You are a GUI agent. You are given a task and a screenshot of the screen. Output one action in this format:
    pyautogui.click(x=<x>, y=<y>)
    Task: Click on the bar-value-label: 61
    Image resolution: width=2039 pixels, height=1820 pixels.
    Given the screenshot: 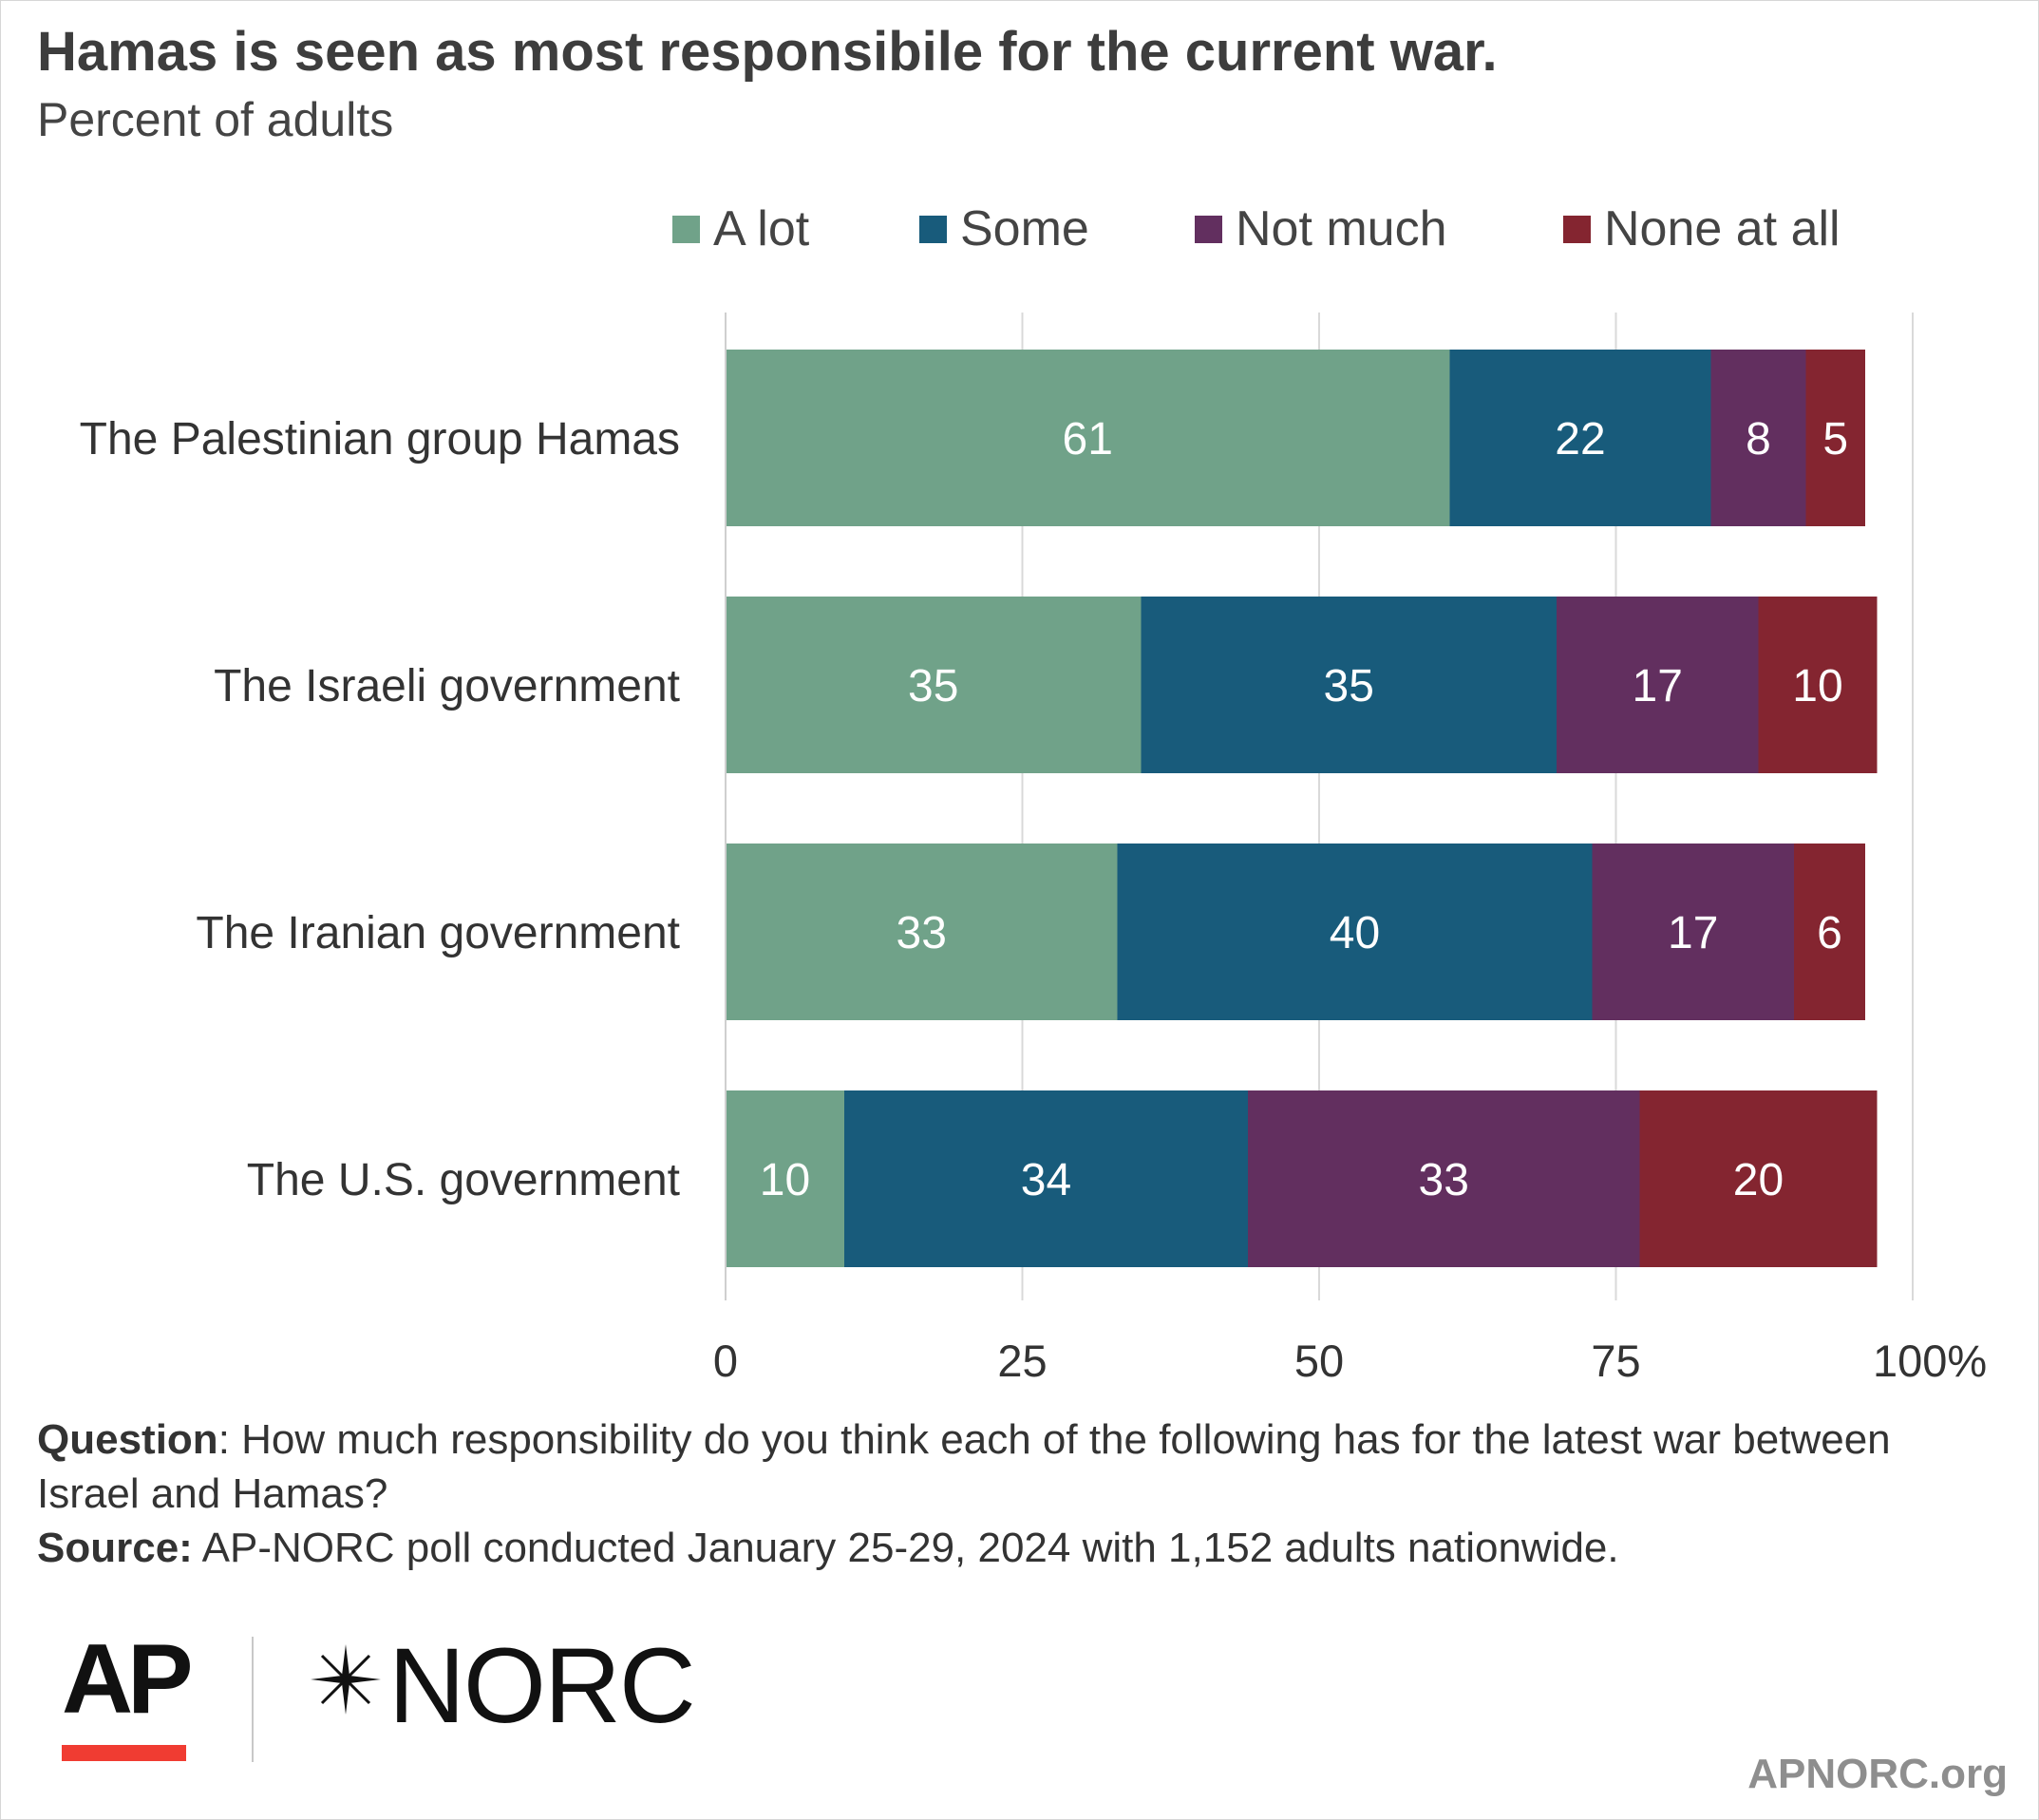 What is the action you would take?
    pyautogui.click(x=1088, y=439)
    